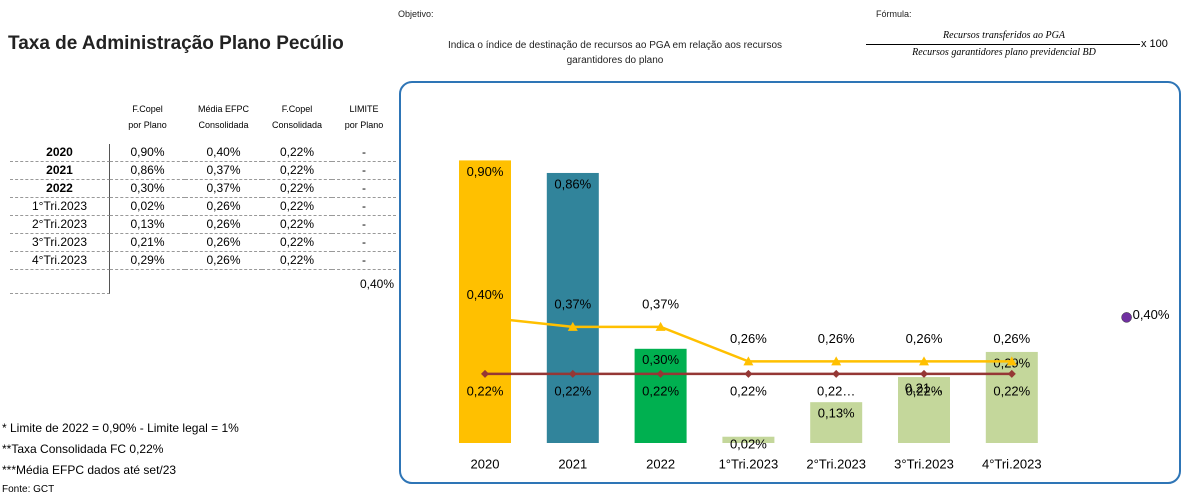 The width and height of the screenshot is (1186, 495). What do you see at coordinates (147, 261) in the screenshot?
I see `table-cell: 0,29%` at bounding box center [147, 261].